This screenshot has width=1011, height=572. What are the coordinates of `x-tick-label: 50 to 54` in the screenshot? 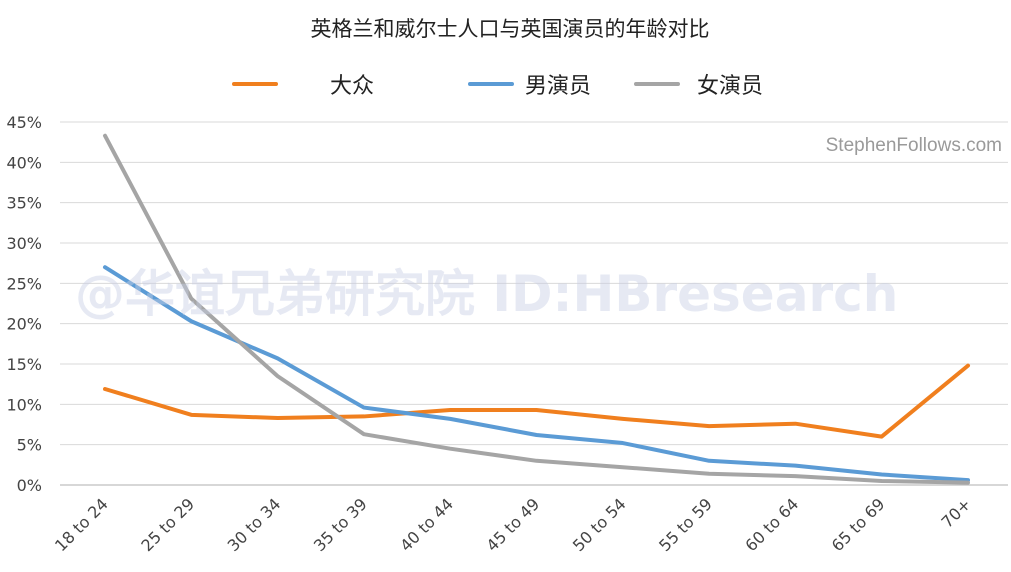 It's located at (599, 524).